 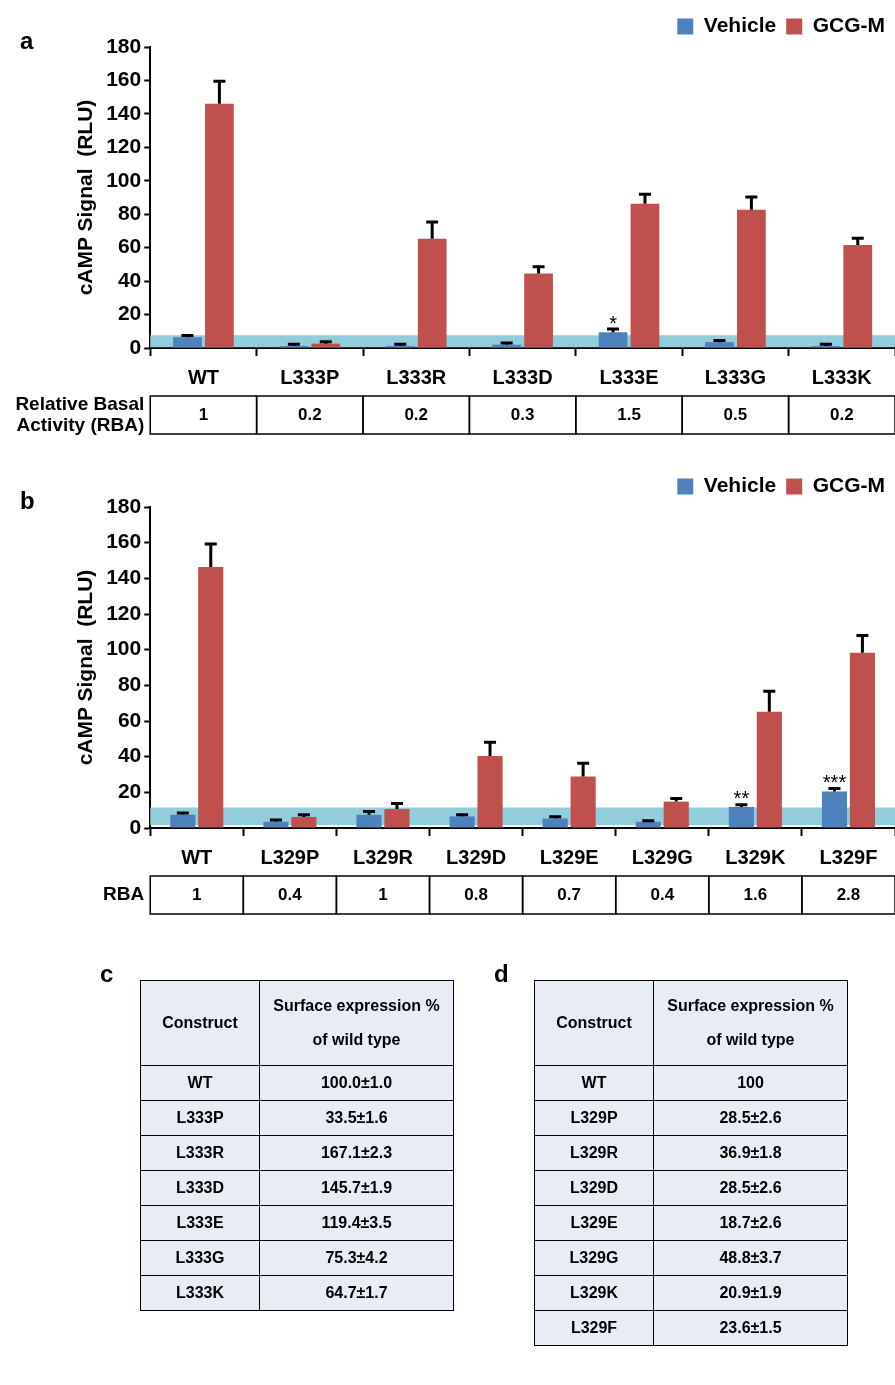 I want to click on text: 18.7±2.6, so click(x=750, y=1223).